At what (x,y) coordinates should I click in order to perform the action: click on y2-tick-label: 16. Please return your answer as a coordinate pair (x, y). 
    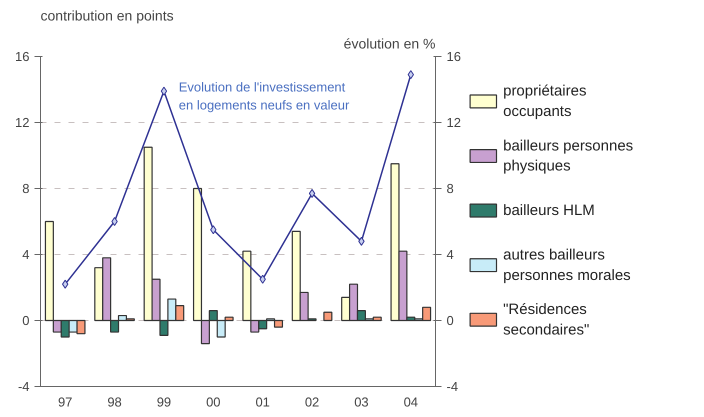
    Looking at the image, I should click on (453, 56).